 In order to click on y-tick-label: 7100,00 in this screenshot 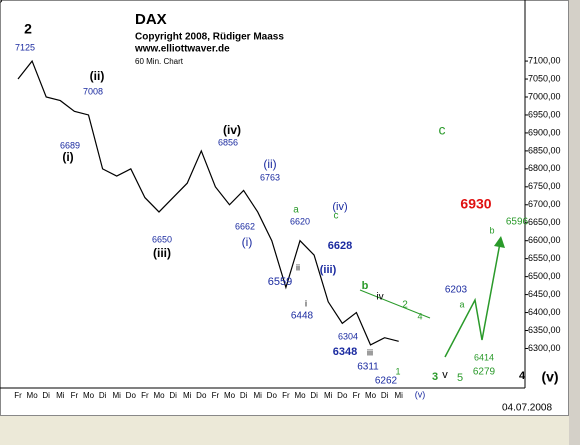, I will do `click(544, 60)`.